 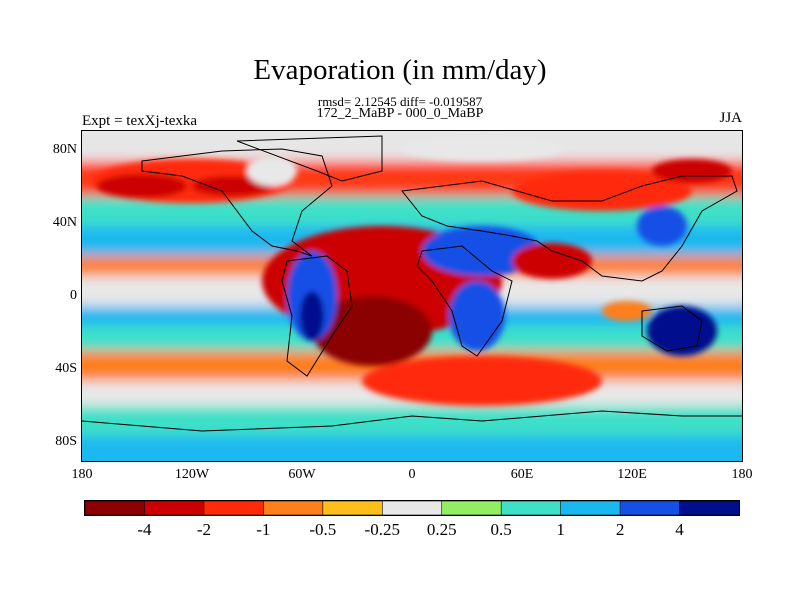 What do you see at coordinates (140, 121) in the screenshot?
I see `experiment-label: Expt = texXj-texka` at bounding box center [140, 121].